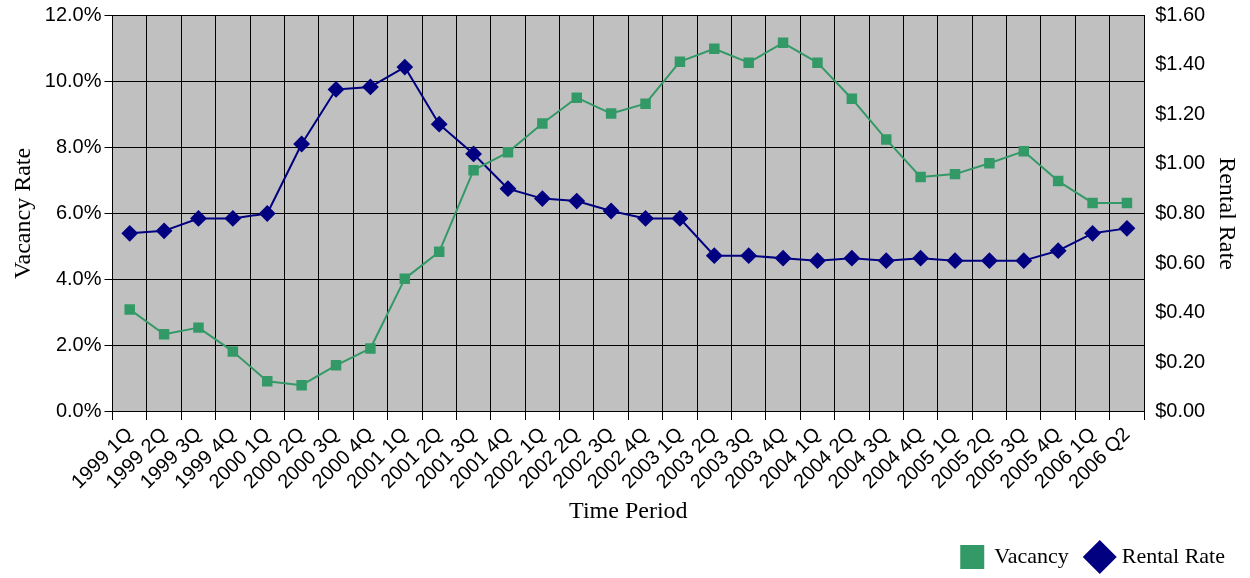 This screenshot has width=1250, height=578. I want to click on x-axis-title: Time Period, so click(628, 509).